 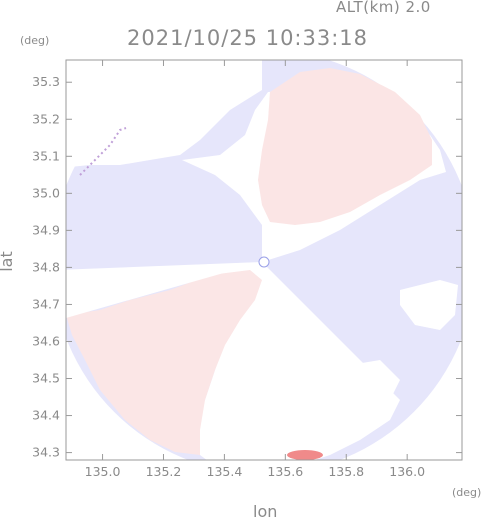 I want to click on x-tick-label: 135.2, so click(x=164, y=471).